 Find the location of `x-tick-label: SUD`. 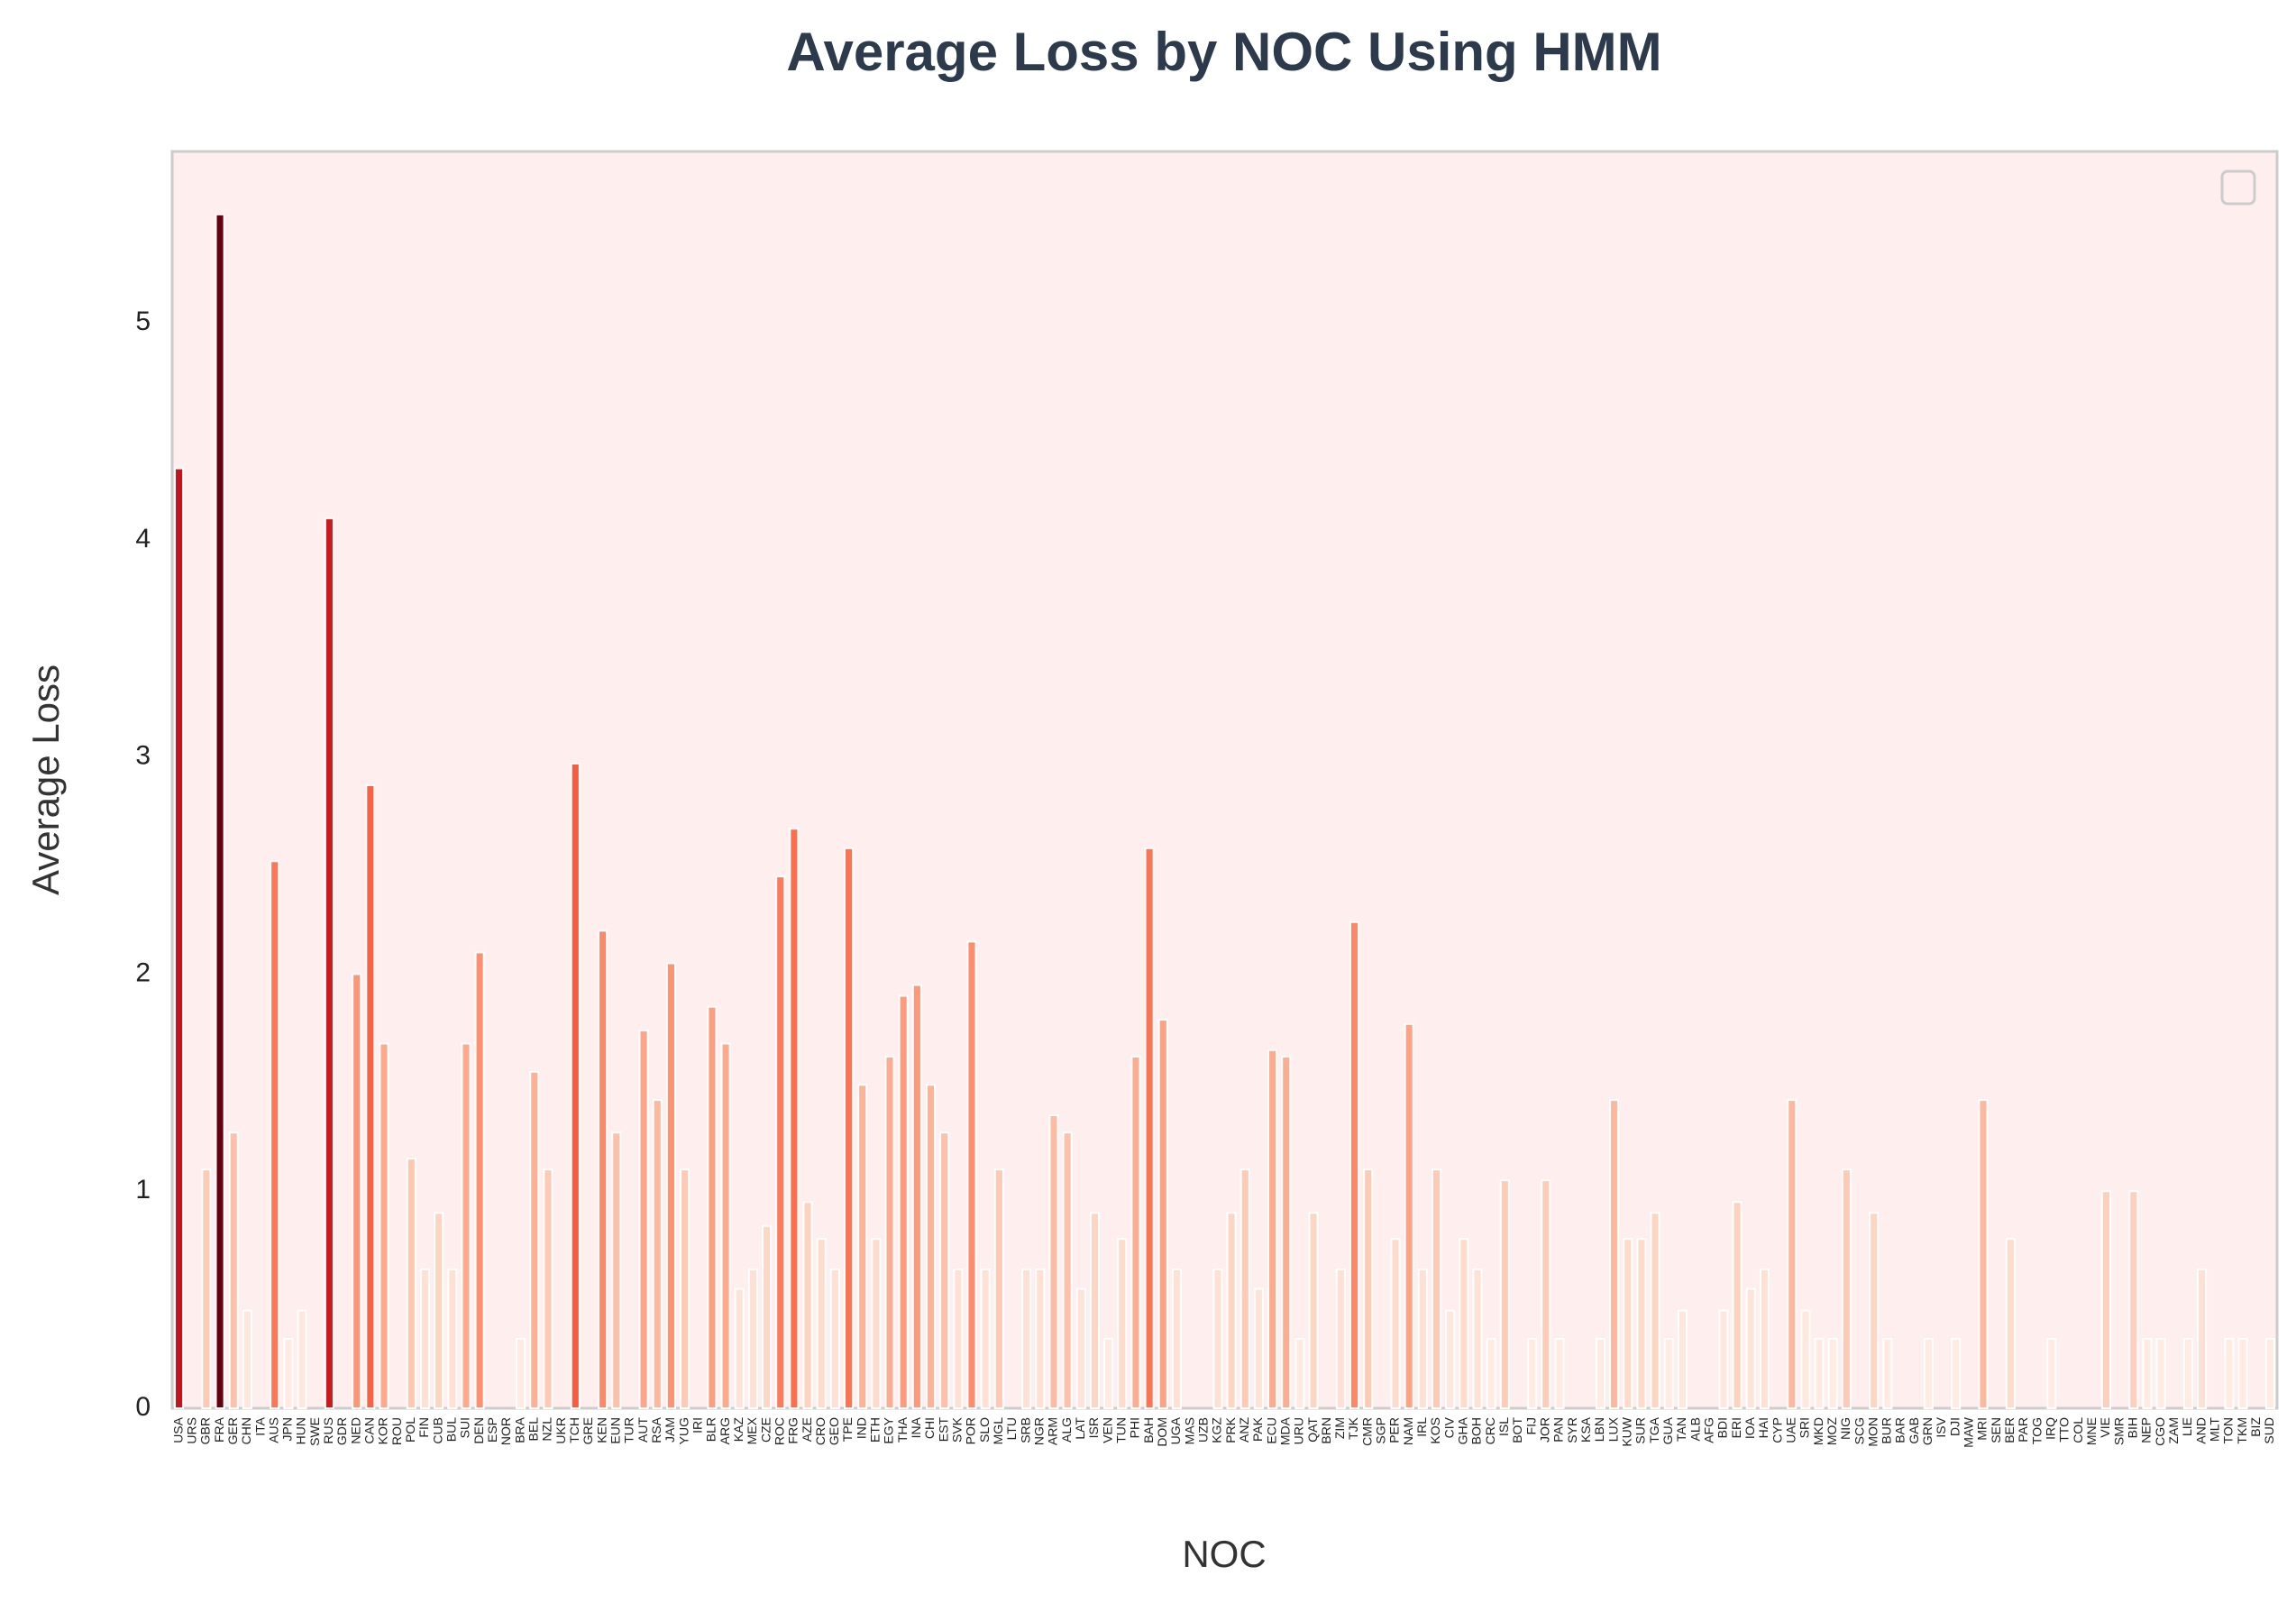

x-tick-label: SUD is located at coordinates (2269, 1430).